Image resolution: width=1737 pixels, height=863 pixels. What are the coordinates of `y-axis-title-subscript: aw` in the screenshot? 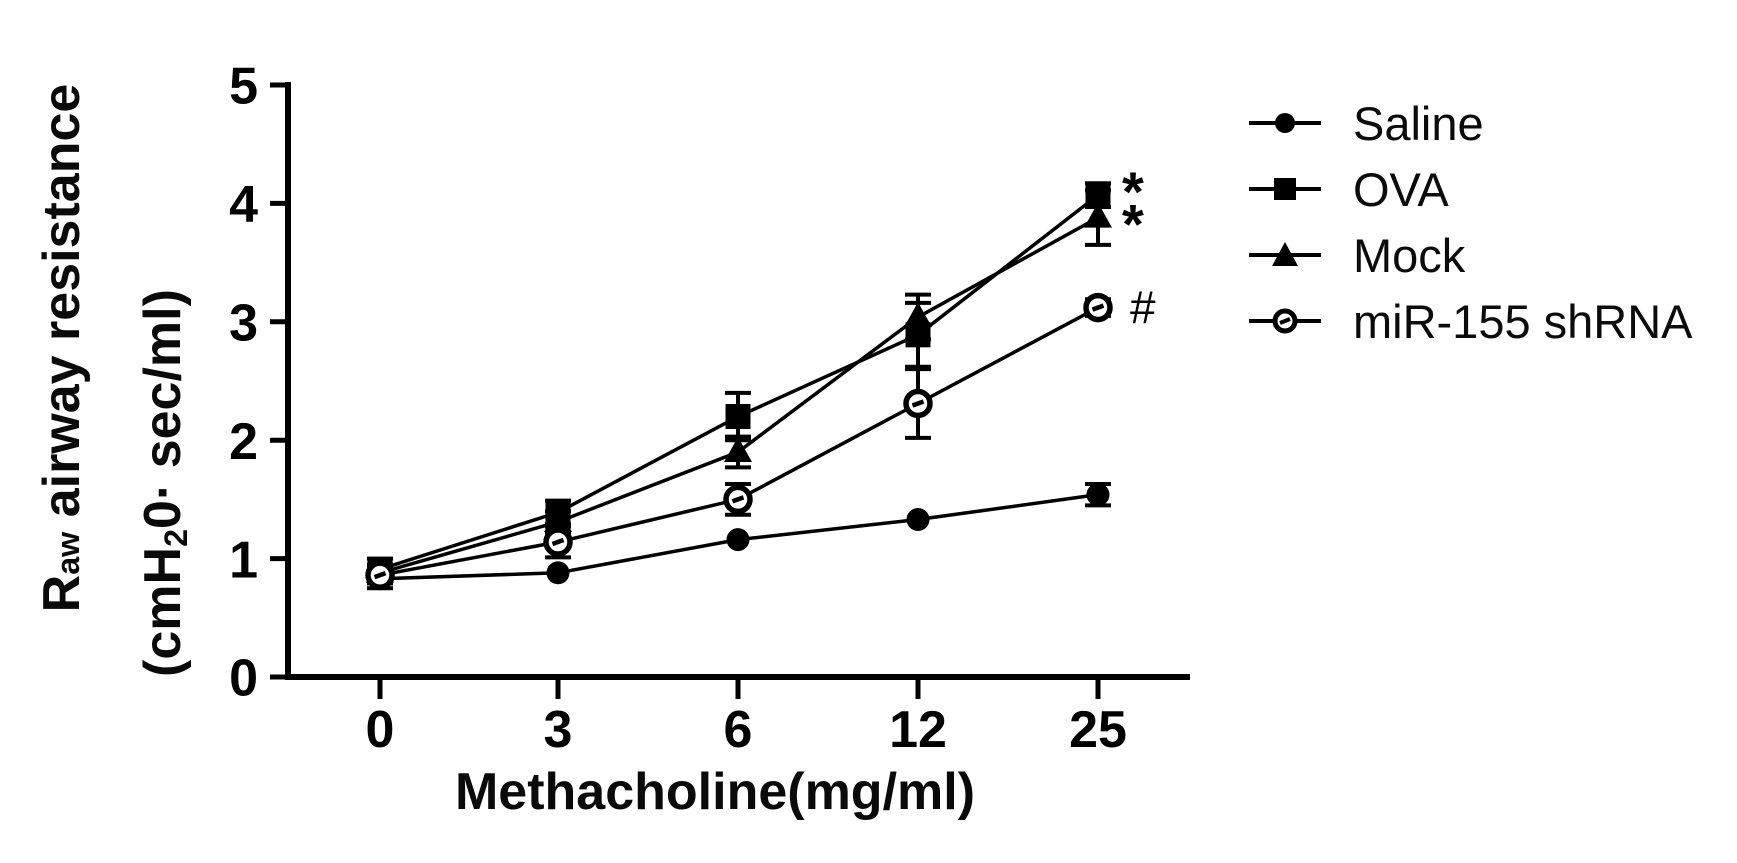 It's located at (68, 553).